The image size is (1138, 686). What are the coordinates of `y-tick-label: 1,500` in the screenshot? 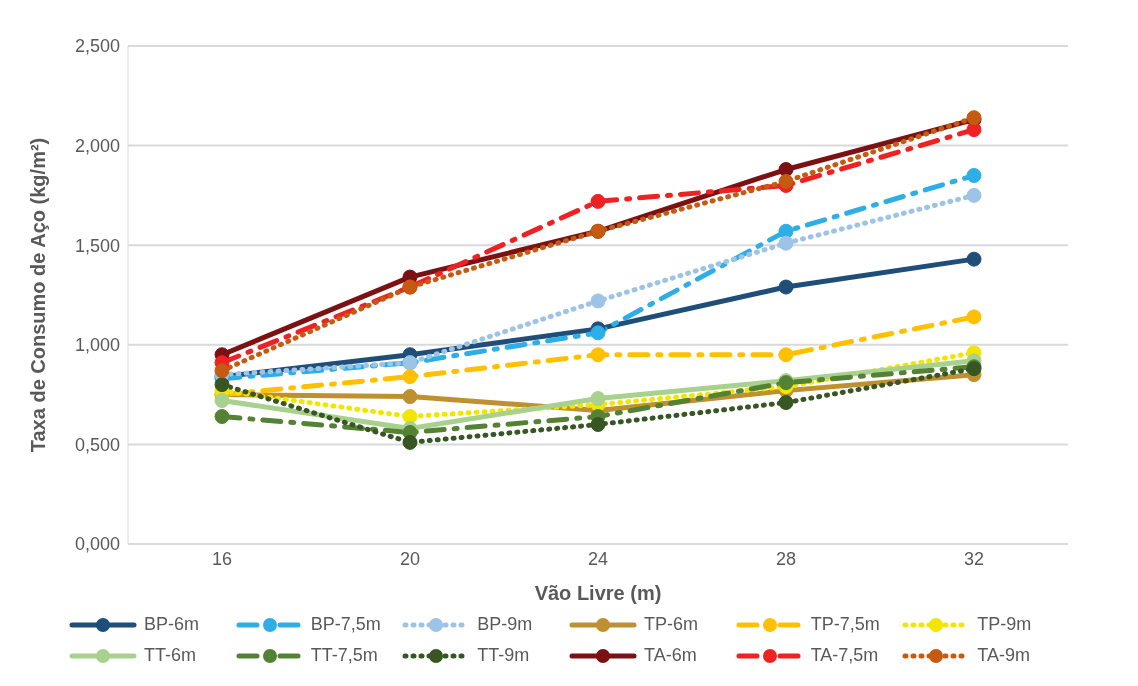 It's located at (97, 245).